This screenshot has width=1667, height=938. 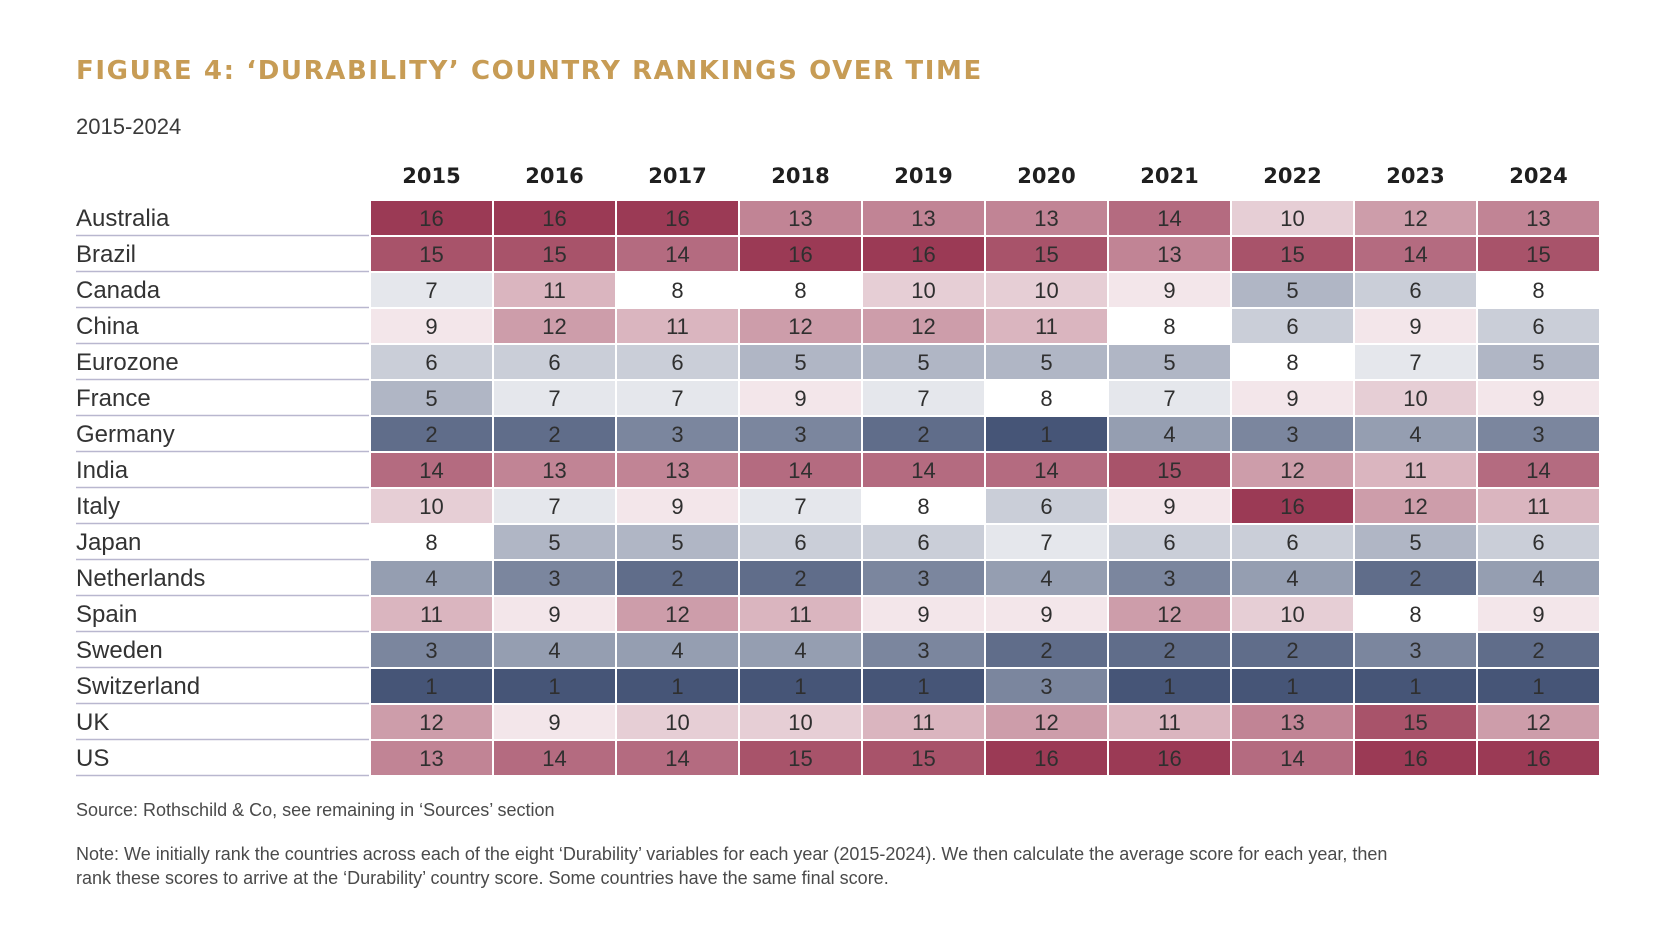 What do you see at coordinates (102, 470) in the screenshot?
I see `row-label: India` at bounding box center [102, 470].